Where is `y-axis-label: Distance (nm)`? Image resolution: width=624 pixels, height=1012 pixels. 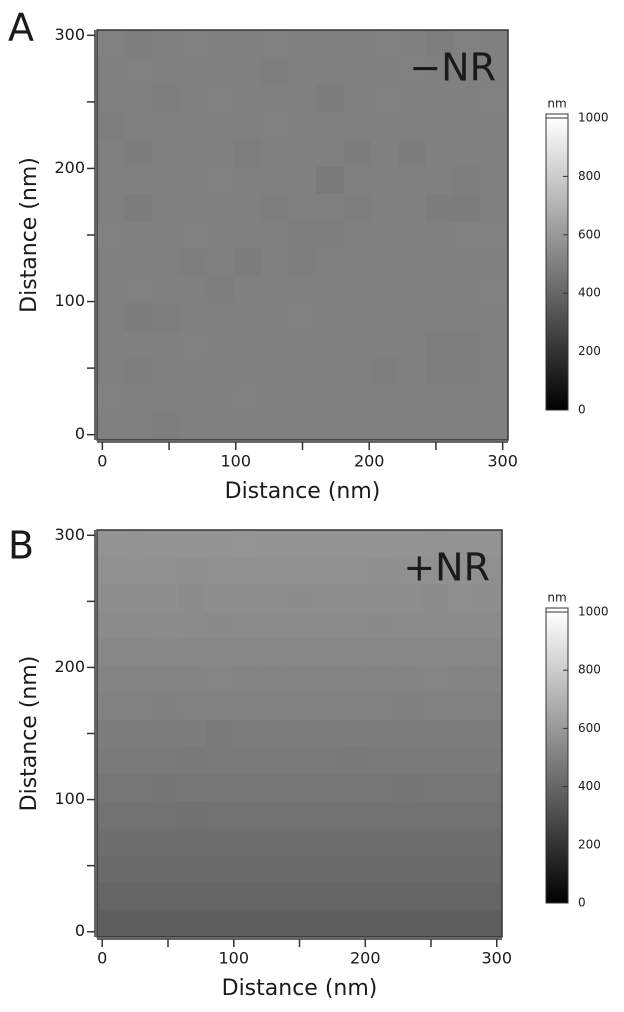
y-axis-label: Distance (nm) is located at coordinates (29, 235).